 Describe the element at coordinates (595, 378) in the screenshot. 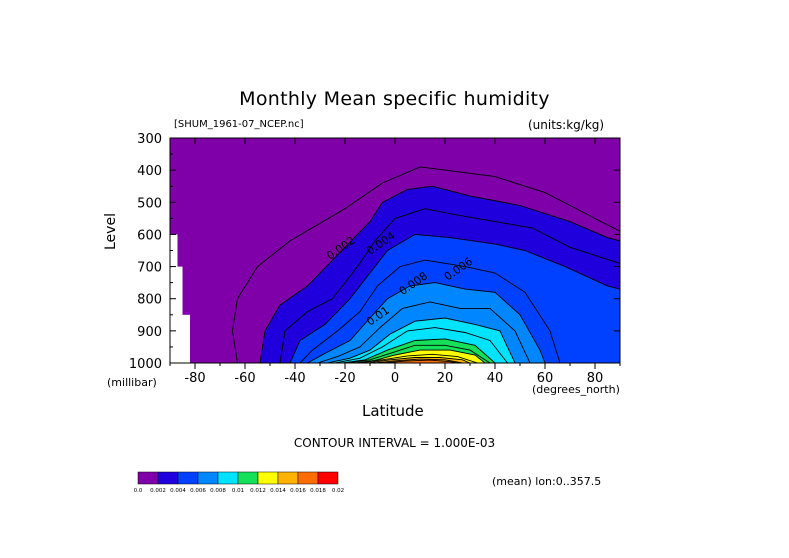

I see `x-tick-label: 80` at that location.